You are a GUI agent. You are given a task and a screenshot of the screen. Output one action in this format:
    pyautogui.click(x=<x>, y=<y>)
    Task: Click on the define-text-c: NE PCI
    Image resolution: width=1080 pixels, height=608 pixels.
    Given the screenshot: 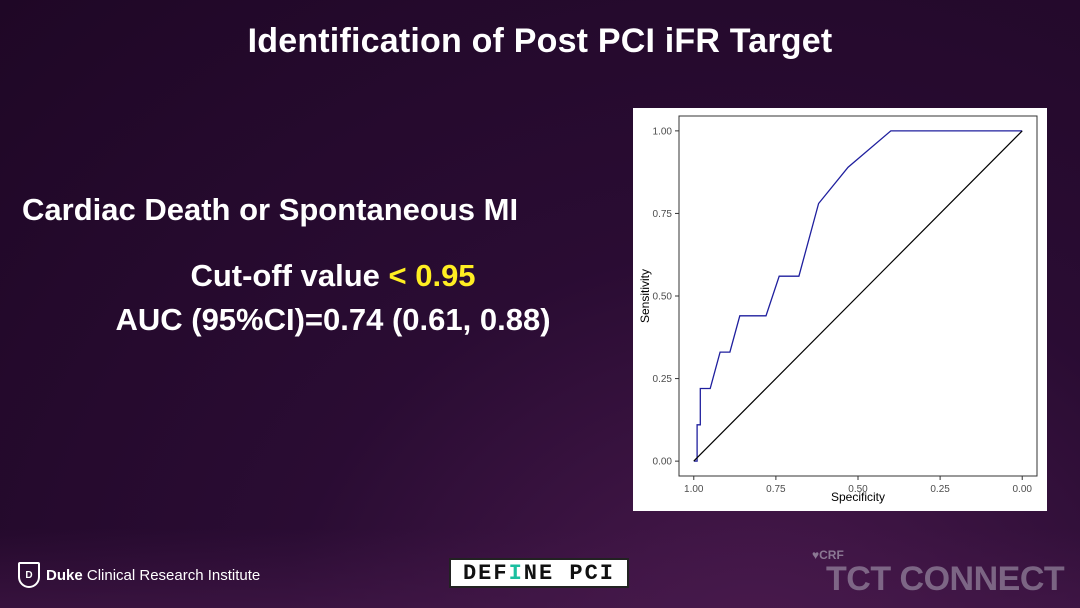 What is the action you would take?
    pyautogui.click(x=569, y=573)
    